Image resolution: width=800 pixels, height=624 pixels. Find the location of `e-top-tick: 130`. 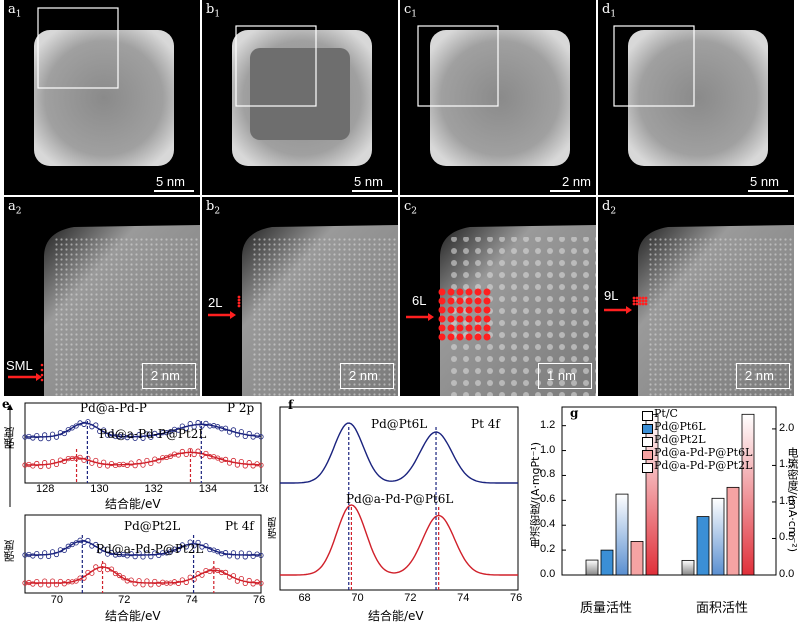

e-top-tick: 130 is located at coordinates (99, 489).